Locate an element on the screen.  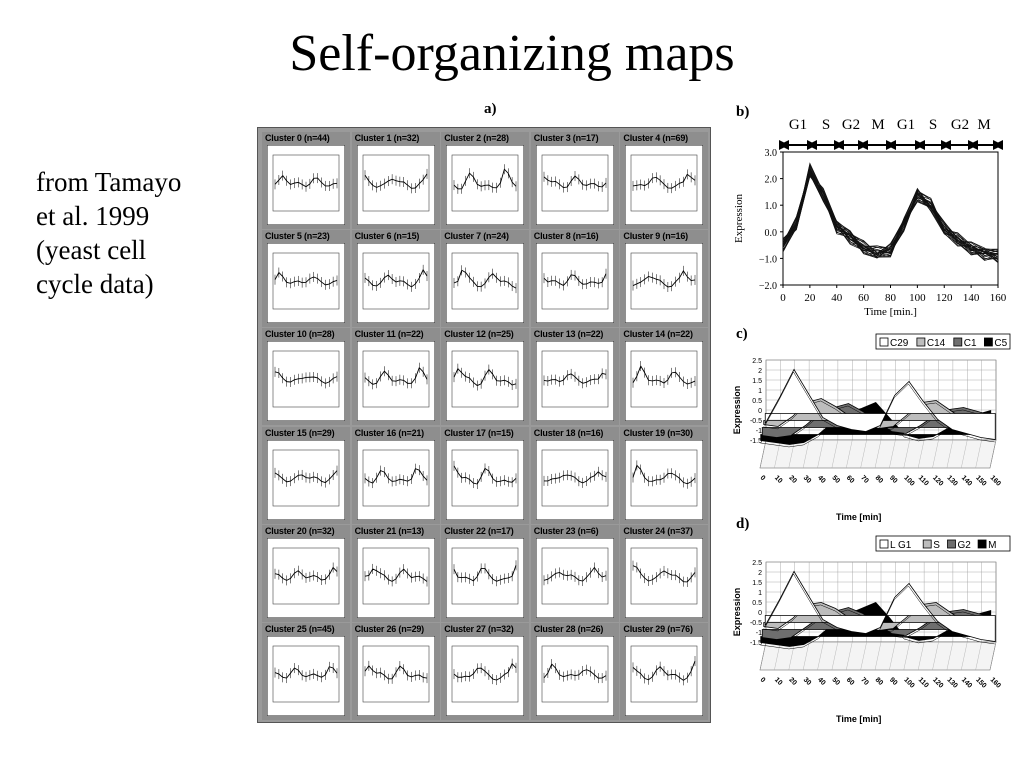
cluster-cell: Cluster 29 (n=76) is located at coordinates (664, 671).